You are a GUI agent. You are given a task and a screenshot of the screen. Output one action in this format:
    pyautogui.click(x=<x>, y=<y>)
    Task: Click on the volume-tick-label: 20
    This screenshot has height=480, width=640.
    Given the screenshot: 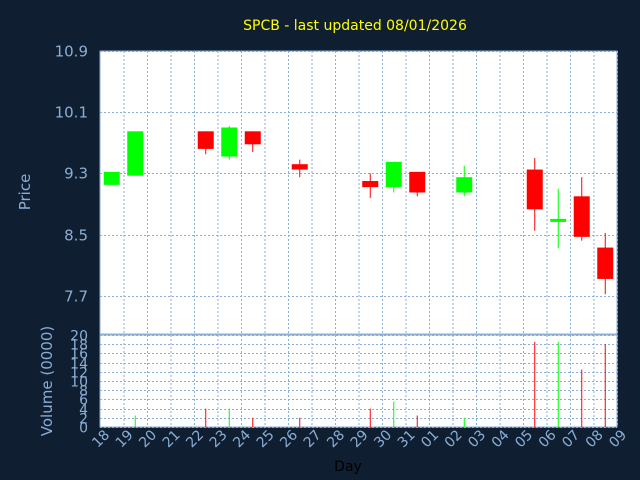 What is the action you would take?
    pyautogui.click(x=79, y=337)
    